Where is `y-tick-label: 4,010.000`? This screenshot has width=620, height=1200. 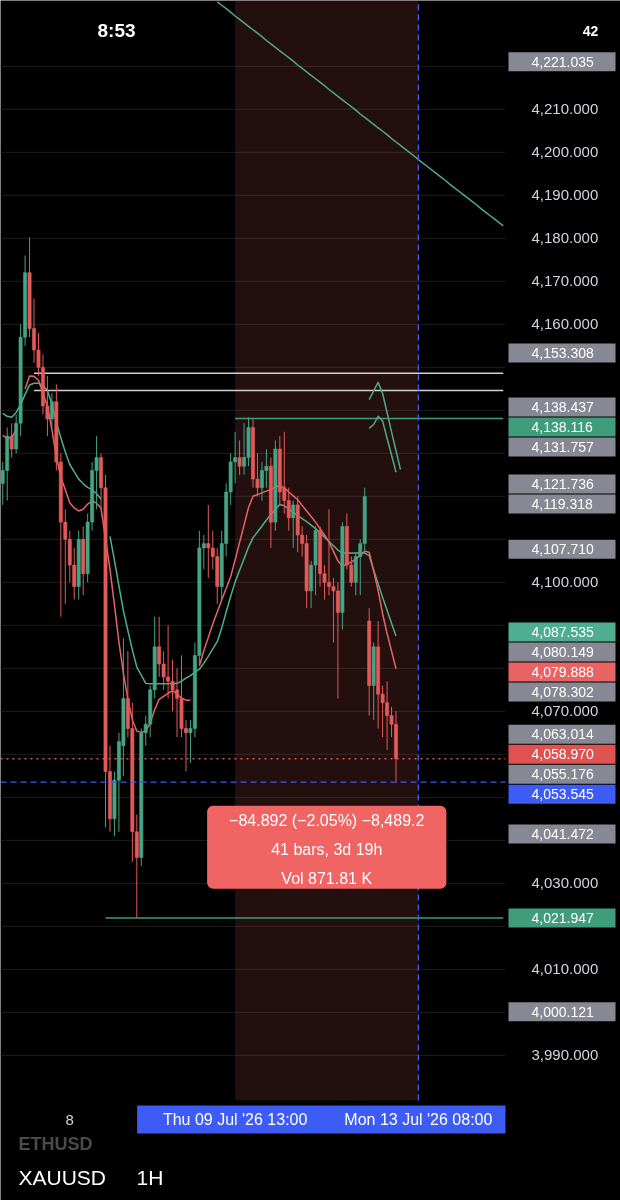 y-tick-label: 4,010.000 is located at coordinates (565, 969).